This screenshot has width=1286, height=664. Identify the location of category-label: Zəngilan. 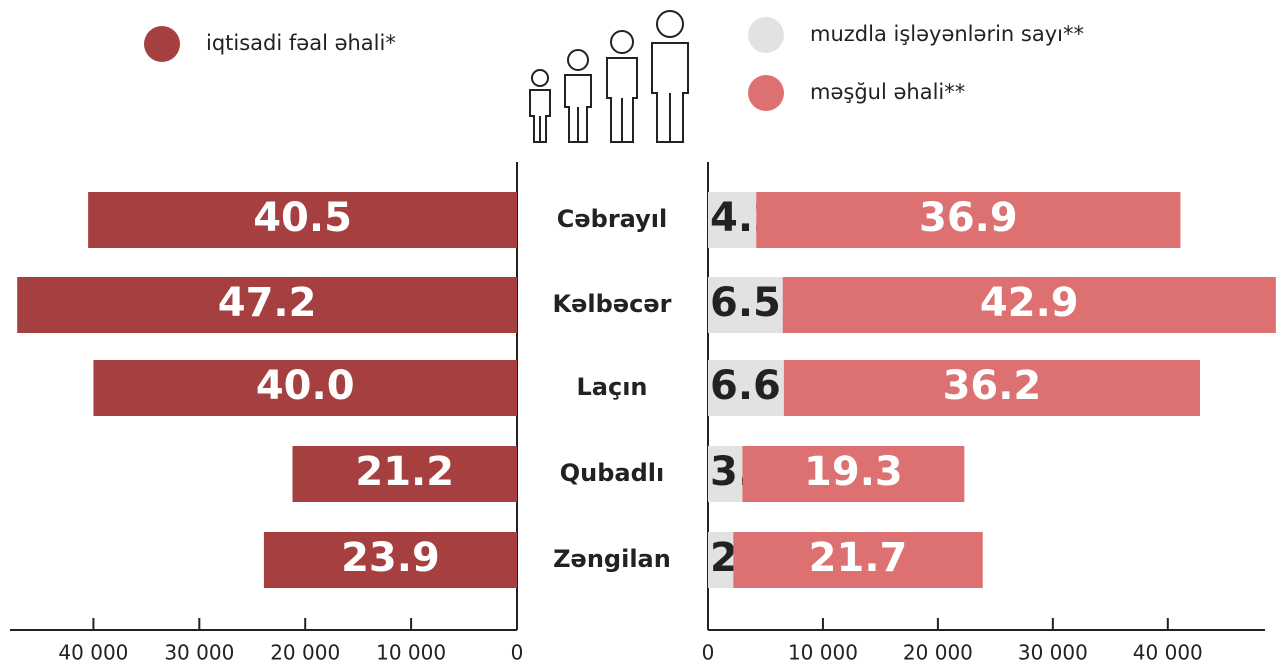
(612, 559).